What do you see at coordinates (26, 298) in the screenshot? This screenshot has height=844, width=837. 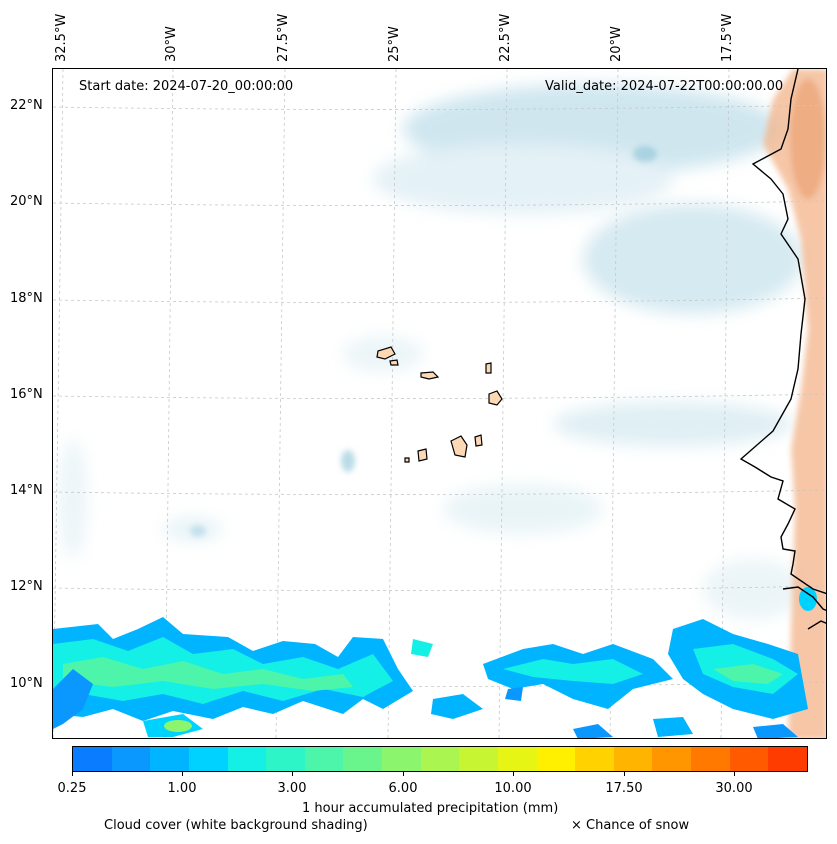 I see `lat-label-18n: 18°N` at bounding box center [26, 298].